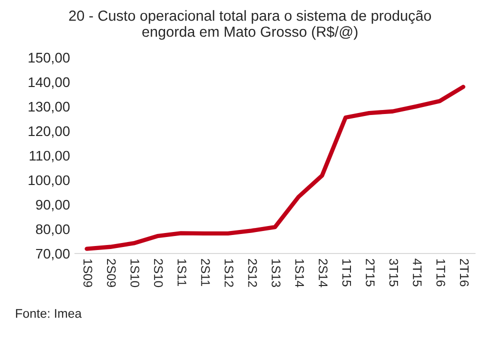  Describe the element at coordinates (49, 132) in the screenshot. I see `y-tick-label: 120,00` at that location.